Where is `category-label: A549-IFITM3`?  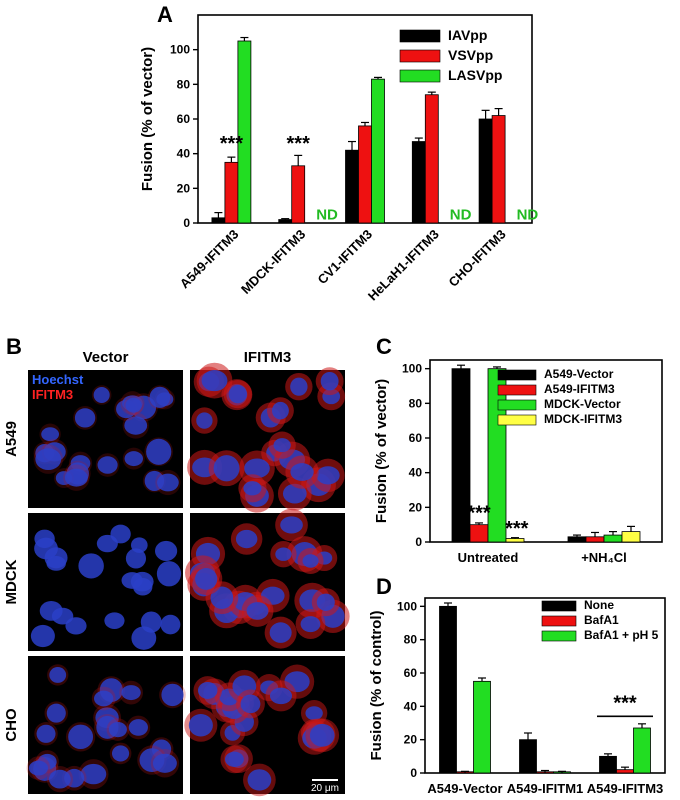
category-label: A549-IFITM3 is located at coordinates (209, 259).